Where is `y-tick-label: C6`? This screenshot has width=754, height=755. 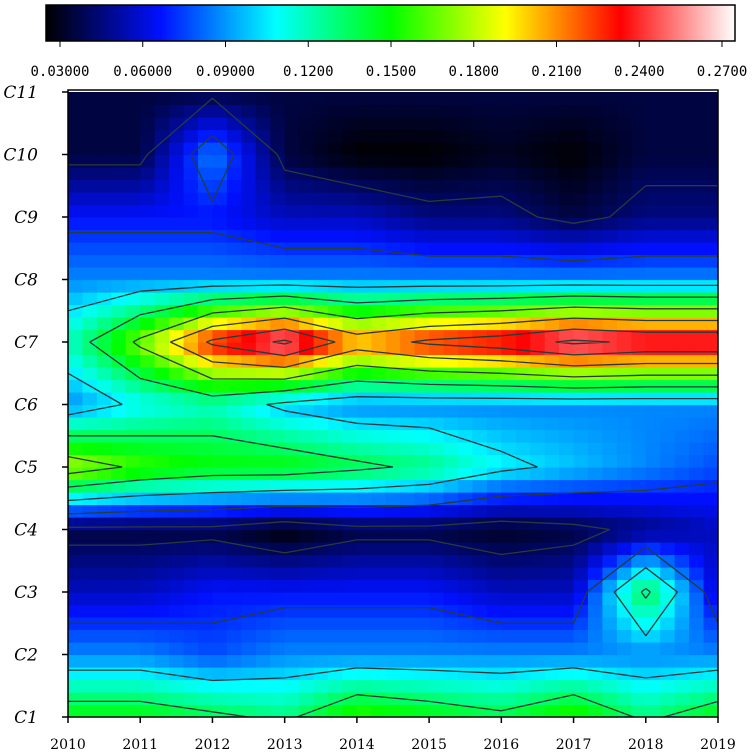 y-tick-label: C6 is located at coordinates (26, 406).